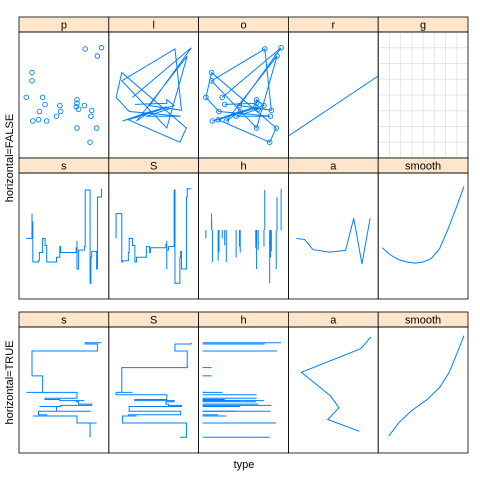 This screenshot has width=480, height=480. Describe the element at coordinates (333, 26) in the screenshot. I see `strip-label: r` at that location.